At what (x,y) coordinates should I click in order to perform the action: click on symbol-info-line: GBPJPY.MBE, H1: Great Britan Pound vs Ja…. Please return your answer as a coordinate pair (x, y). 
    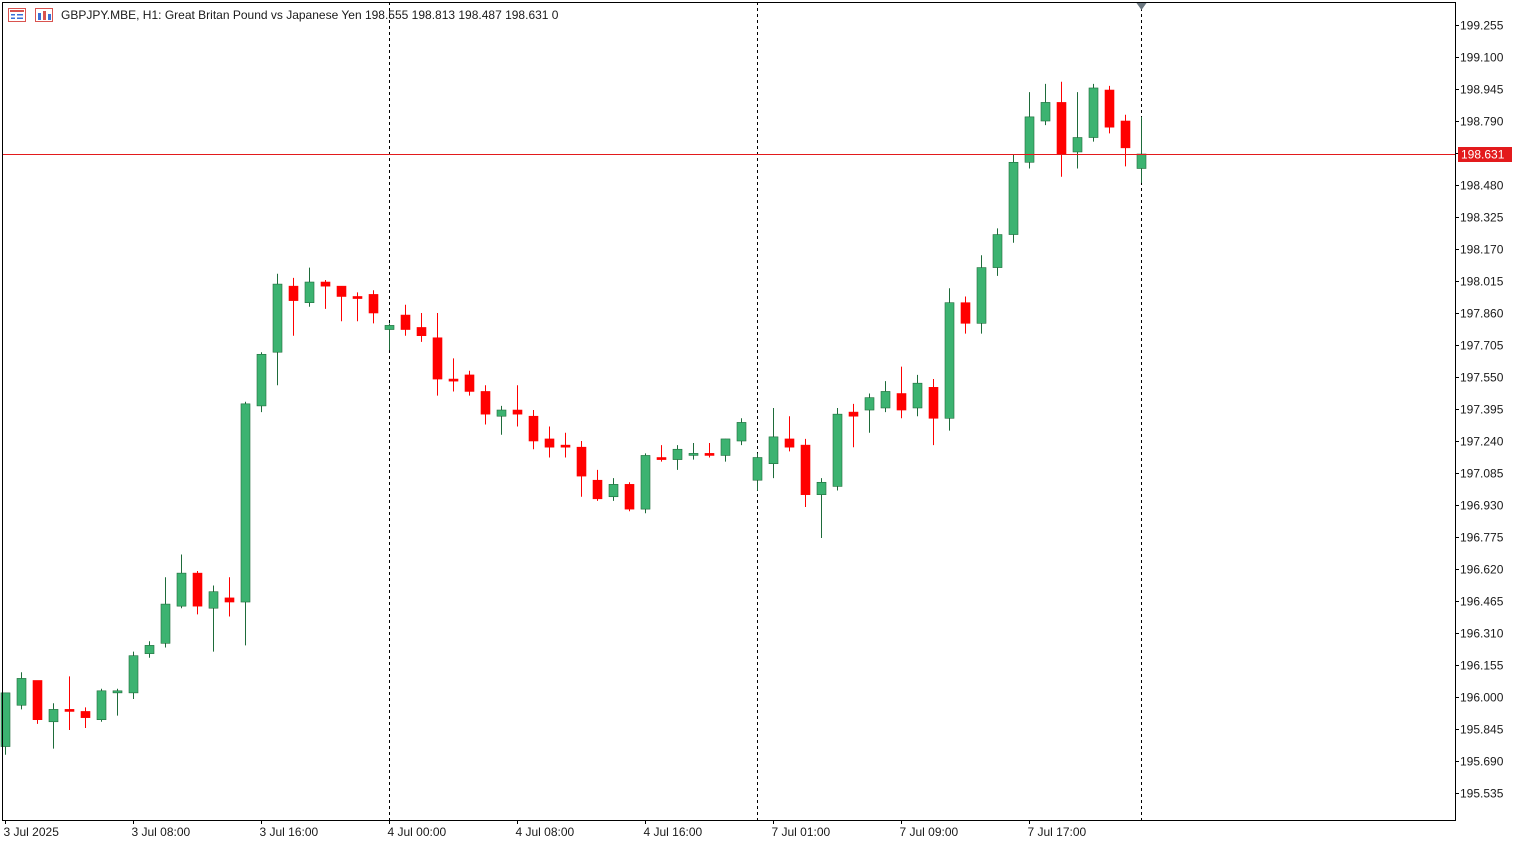
    Looking at the image, I should click on (310, 15).